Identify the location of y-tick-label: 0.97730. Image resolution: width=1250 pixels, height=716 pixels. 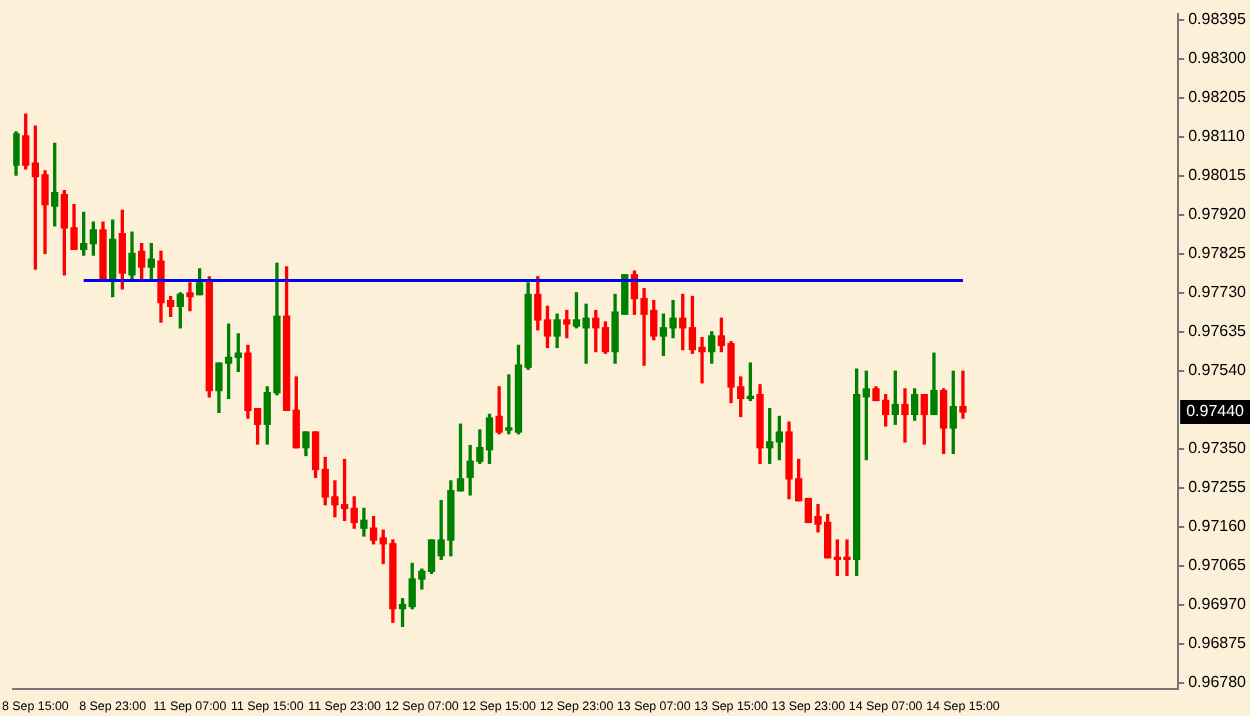
(1218, 292).